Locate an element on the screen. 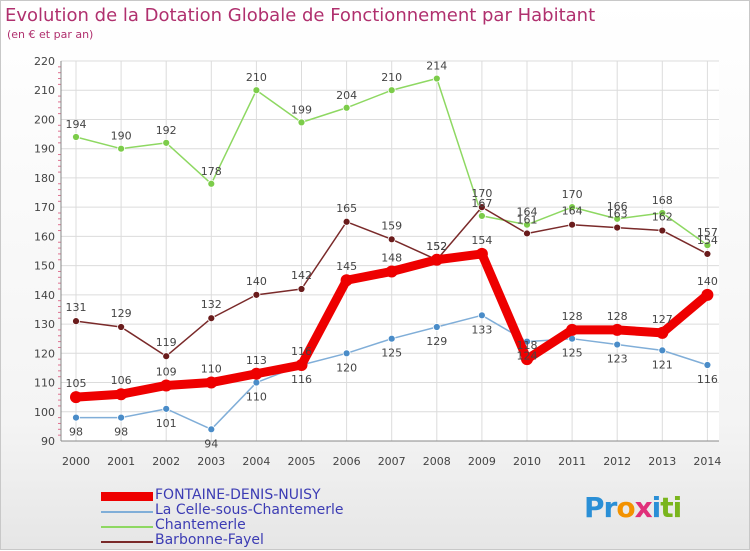 The height and width of the screenshot is (551, 750). data-label-la-celle-sous-chantemerle: 129 is located at coordinates (436, 341).